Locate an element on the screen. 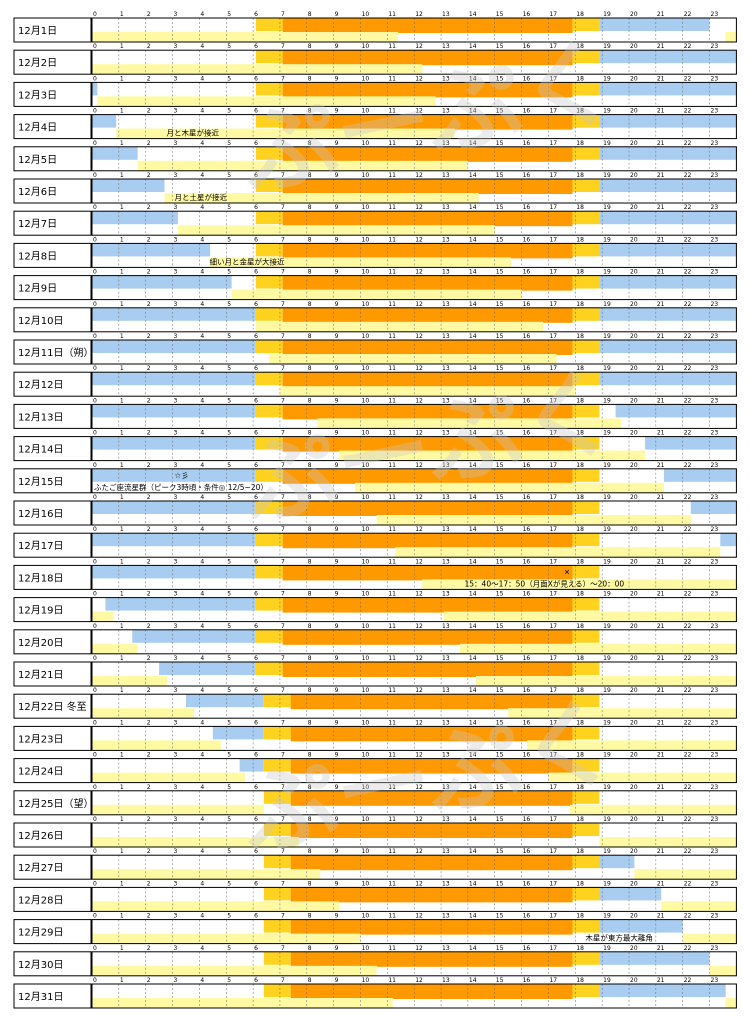 This screenshot has width=749, height=1024. day-label: 12月16日 is located at coordinates (40, 514).